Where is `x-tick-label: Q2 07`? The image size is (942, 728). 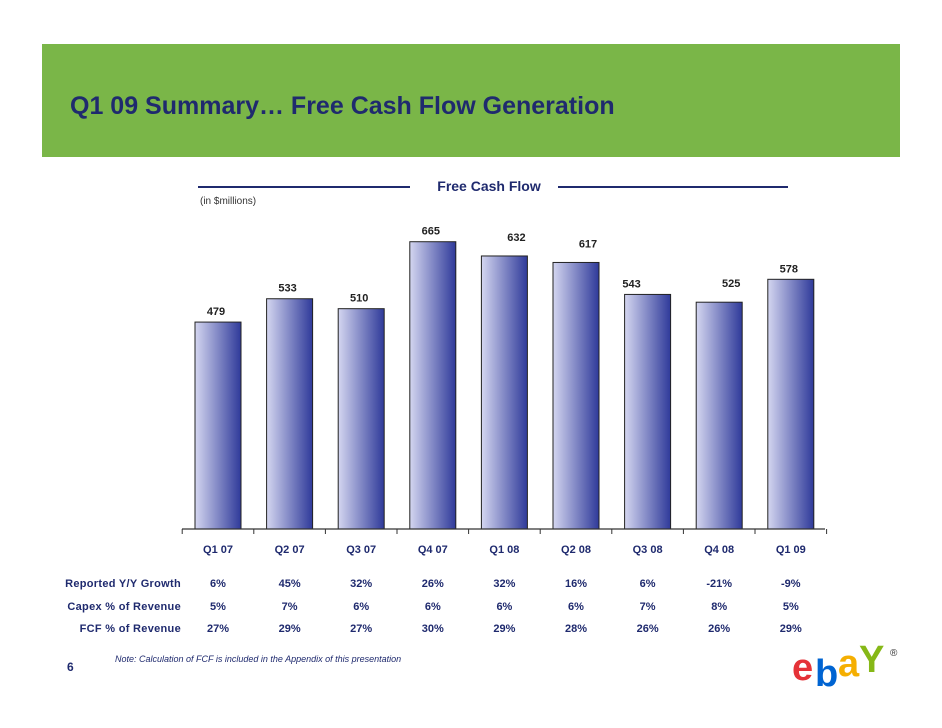 x-tick-label: Q2 07 is located at coordinates (290, 550).